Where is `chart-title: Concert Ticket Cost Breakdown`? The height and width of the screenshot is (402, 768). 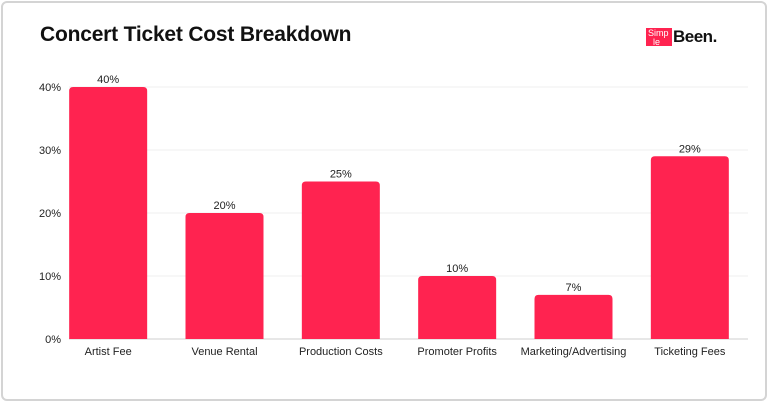
chart-title: Concert Ticket Cost Breakdown is located at coordinates (196, 34).